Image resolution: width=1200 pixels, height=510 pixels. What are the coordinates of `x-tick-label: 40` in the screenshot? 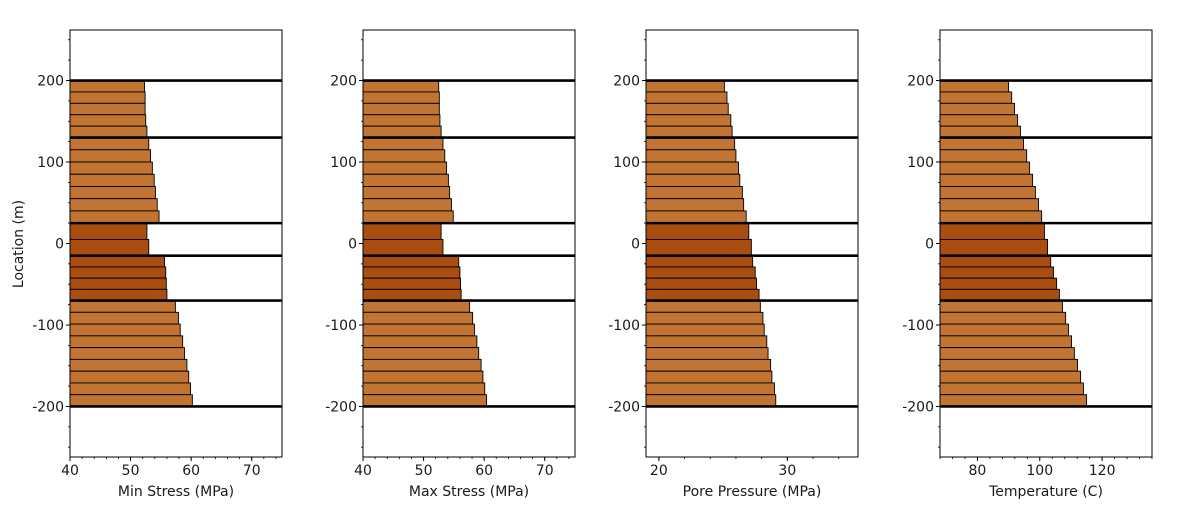 It's located at (70, 471).